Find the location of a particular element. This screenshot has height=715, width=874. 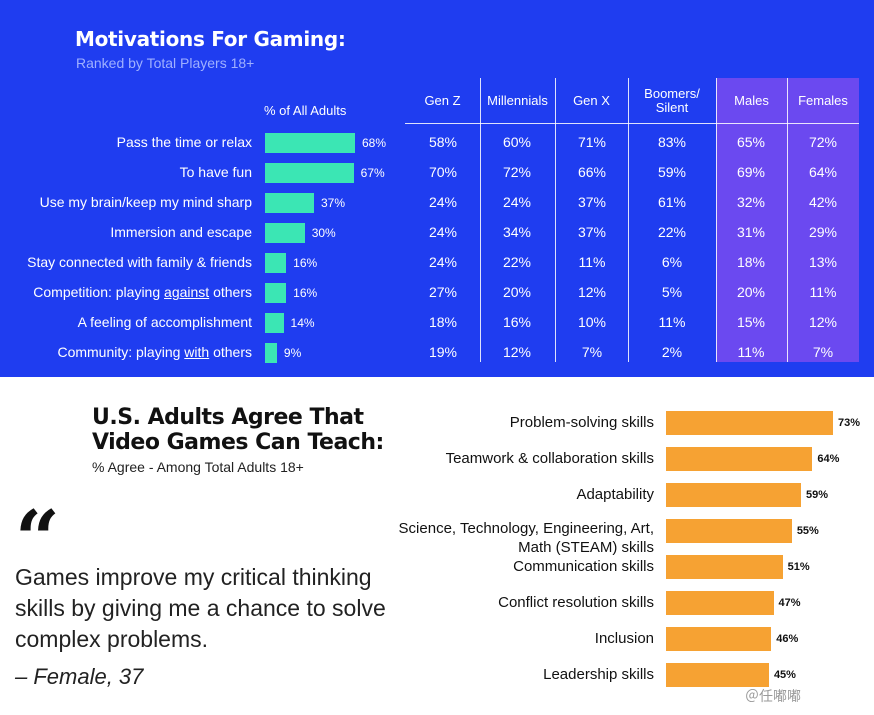

motivation-bar-value: 30% is located at coordinates (323, 233).